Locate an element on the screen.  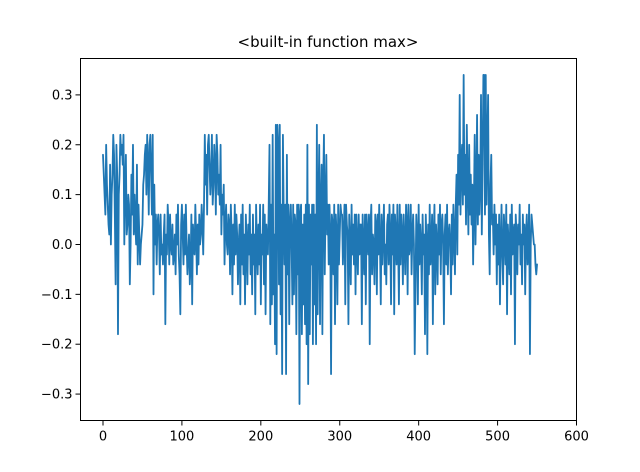
y-tick-label: −0.2 is located at coordinates (57, 345).